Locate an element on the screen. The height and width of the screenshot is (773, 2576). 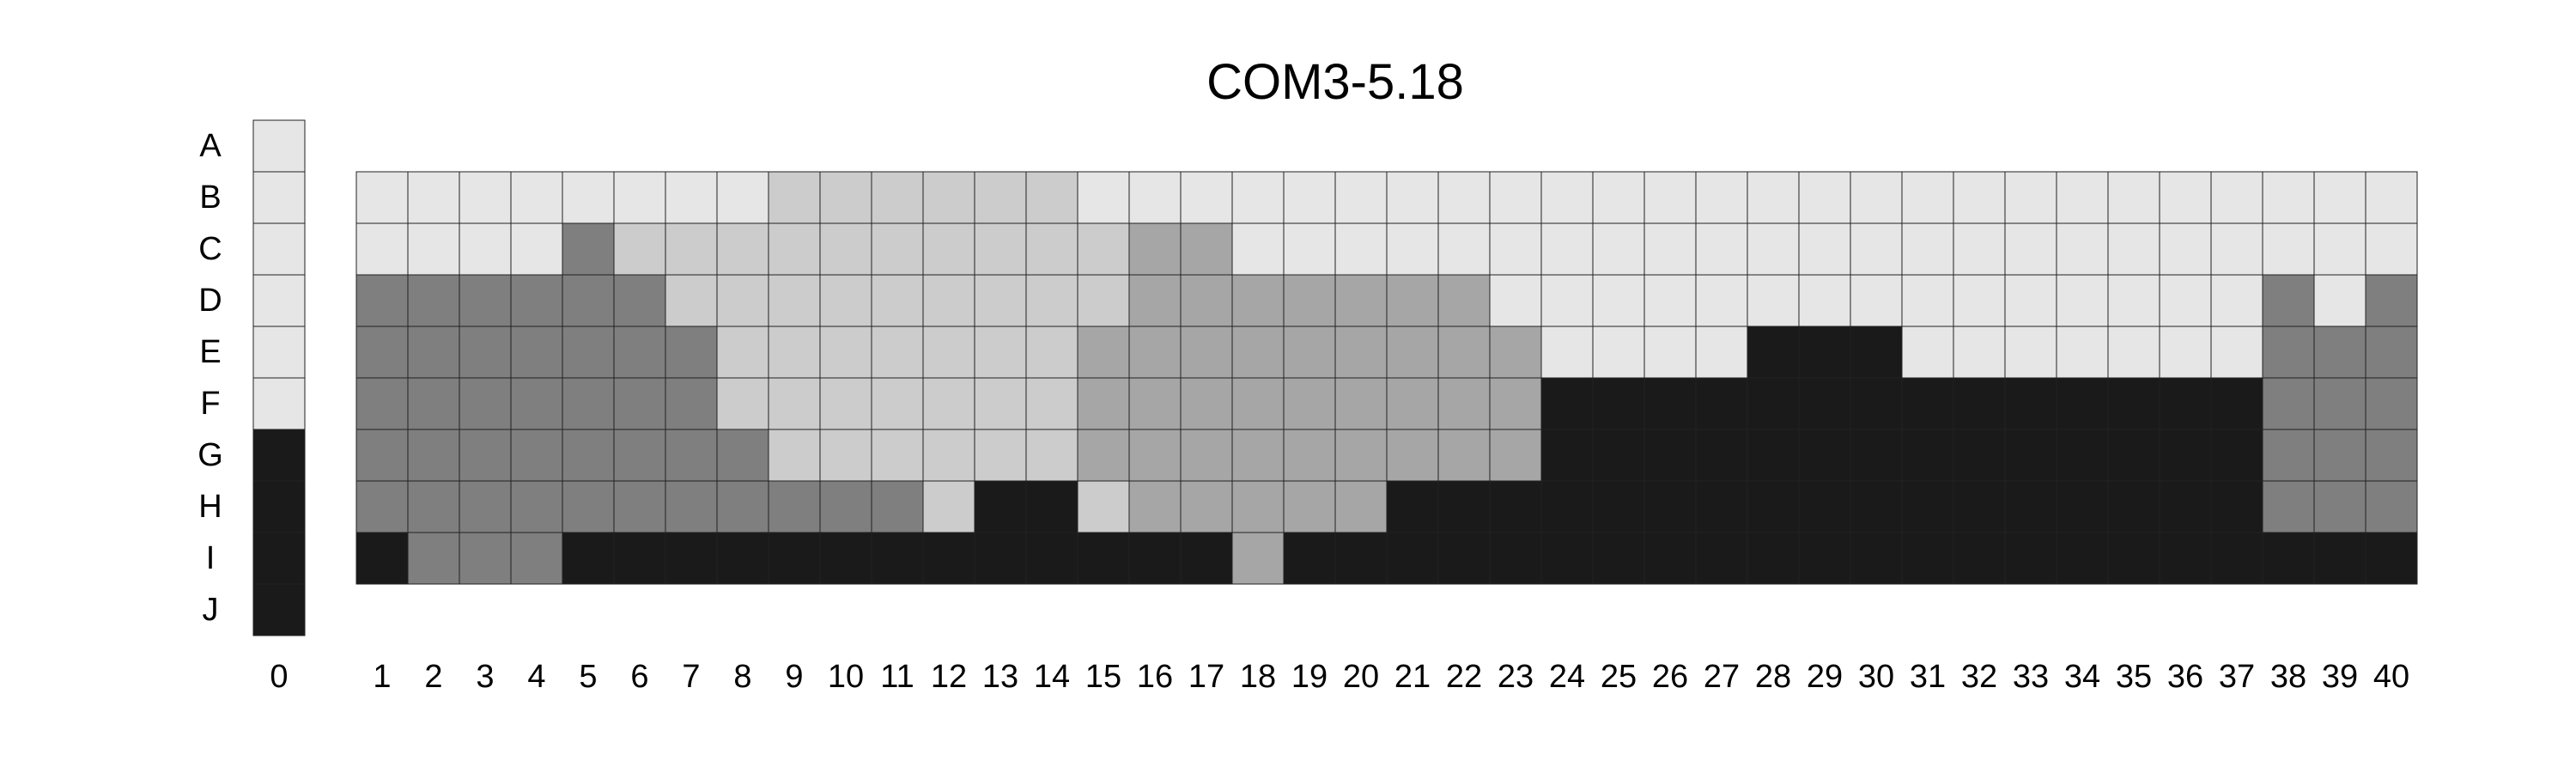
col-label-21: 21 is located at coordinates (1412, 677).